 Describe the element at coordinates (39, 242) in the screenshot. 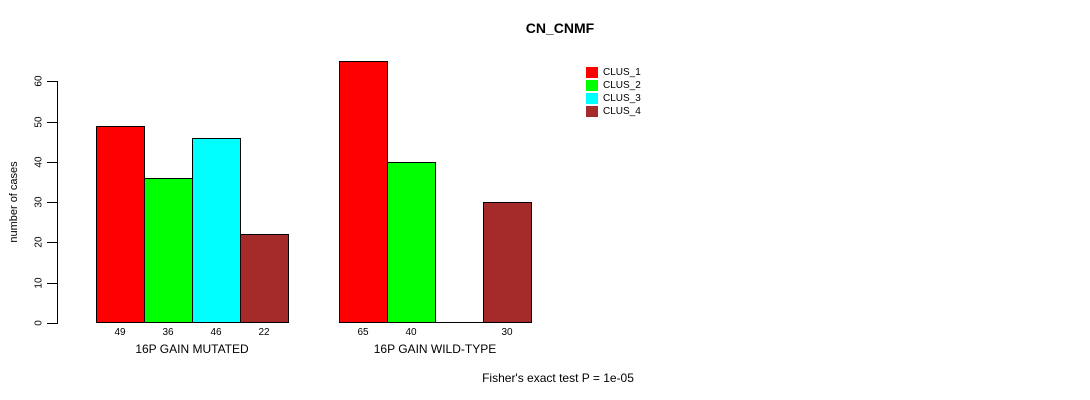

I see `y-tick-label: 20` at that location.